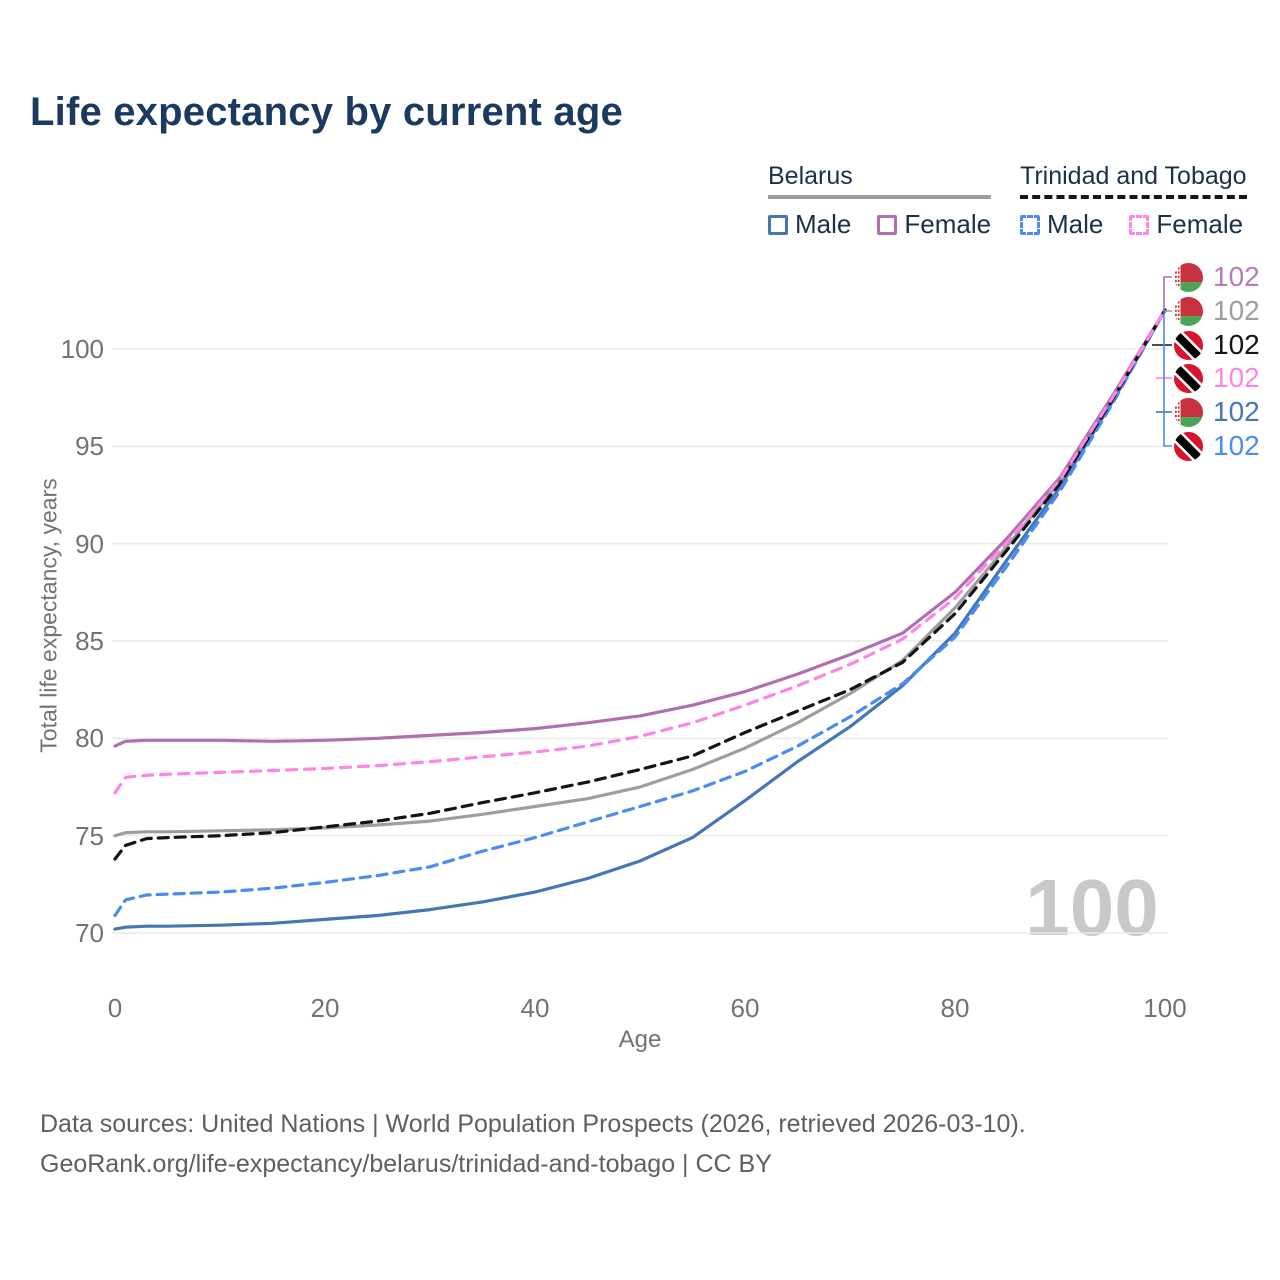 The image size is (1280, 1280). What do you see at coordinates (1030, 224) in the screenshot?
I see `legend-swatch-tt-male` at bounding box center [1030, 224].